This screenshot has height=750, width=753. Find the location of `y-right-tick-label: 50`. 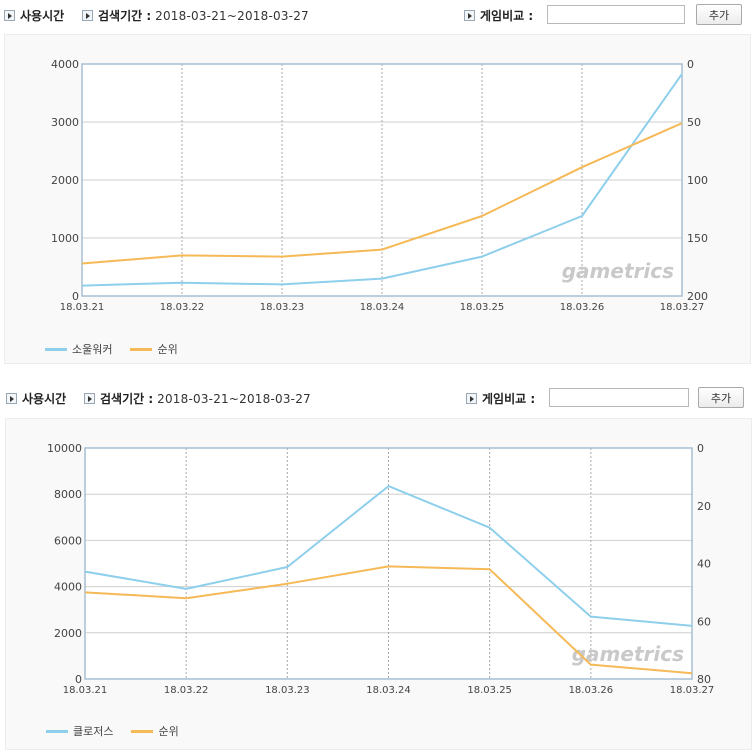

y-right-tick-label: 50 is located at coordinates (694, 122).